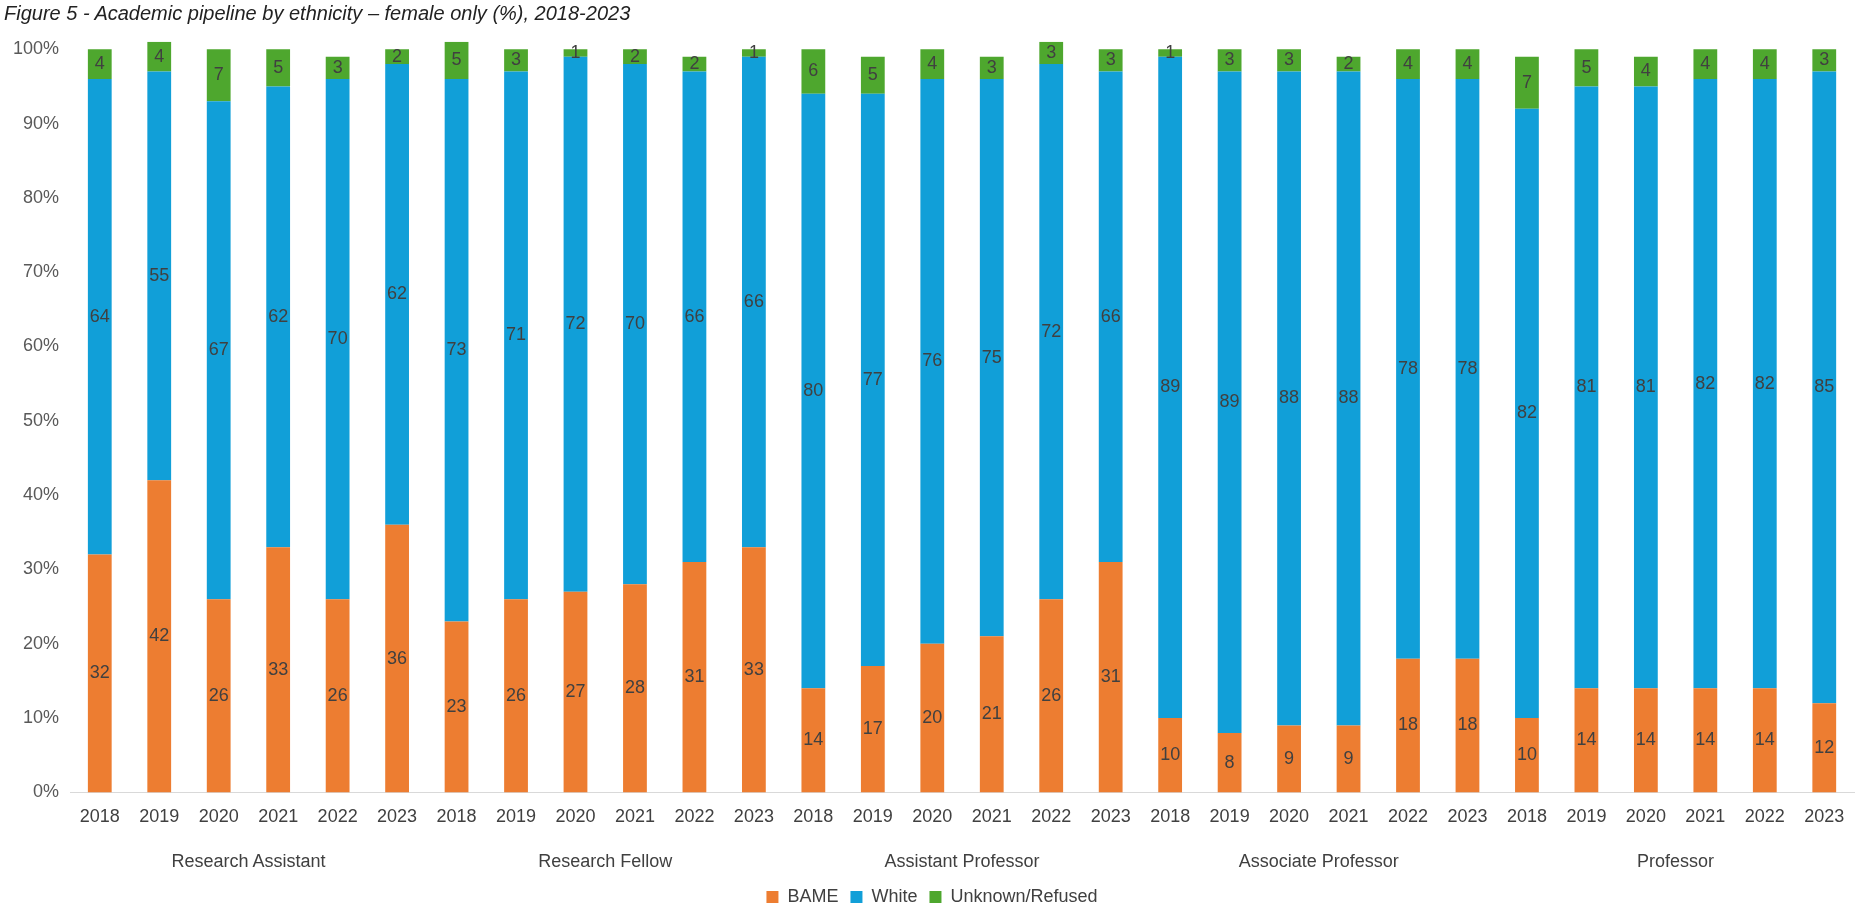 This screenshot has width=1874, height=918. Describe the element at coordinates (606, 860) in the screenshot. I see `text: Research Fellow` at that location.